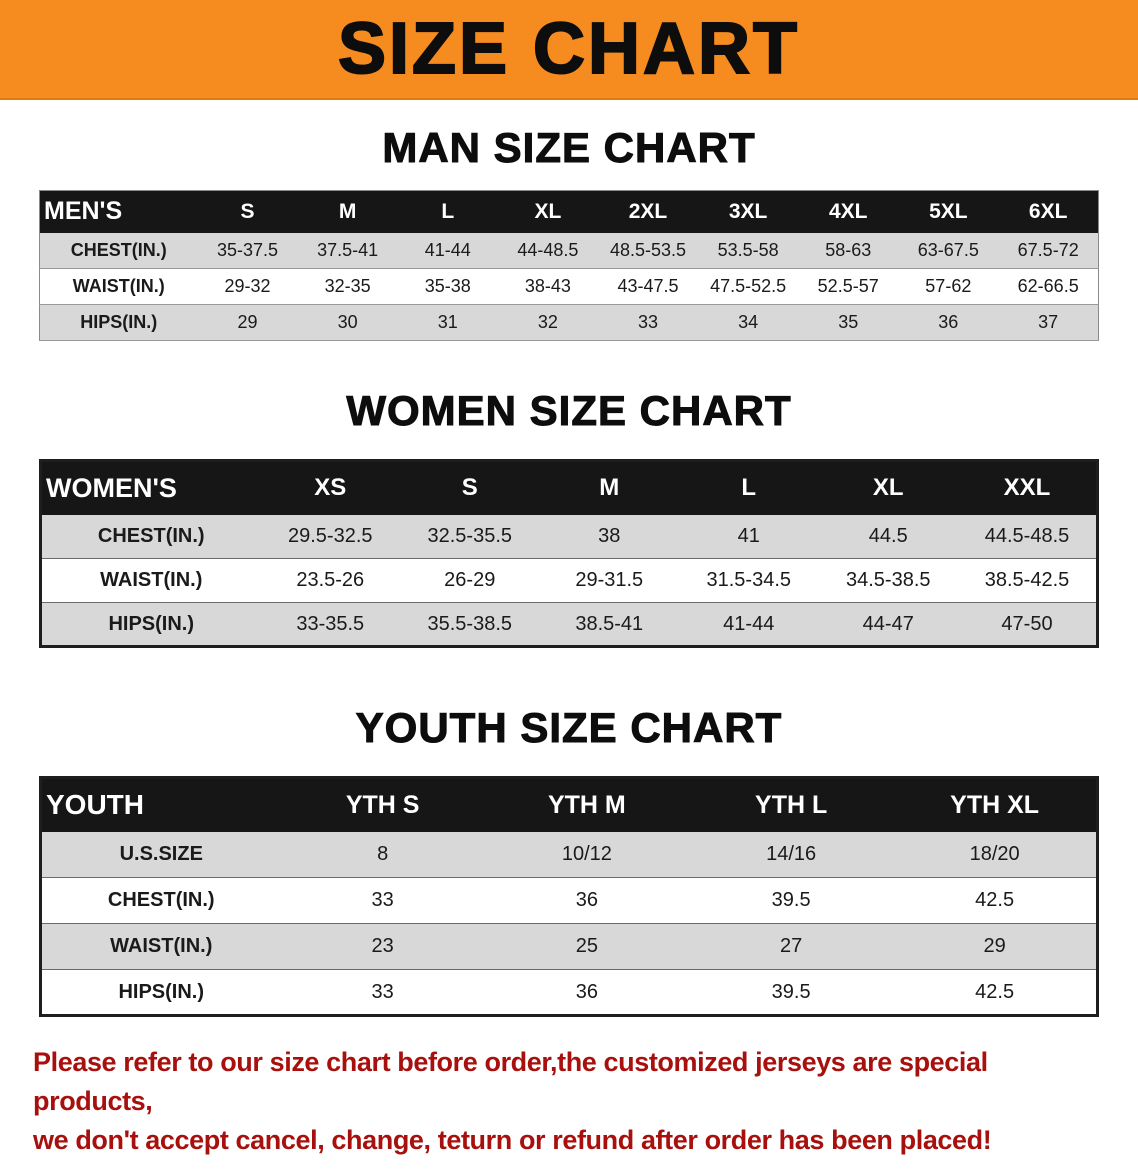  I want to click on women-header-size: XL, so click(888, 488).